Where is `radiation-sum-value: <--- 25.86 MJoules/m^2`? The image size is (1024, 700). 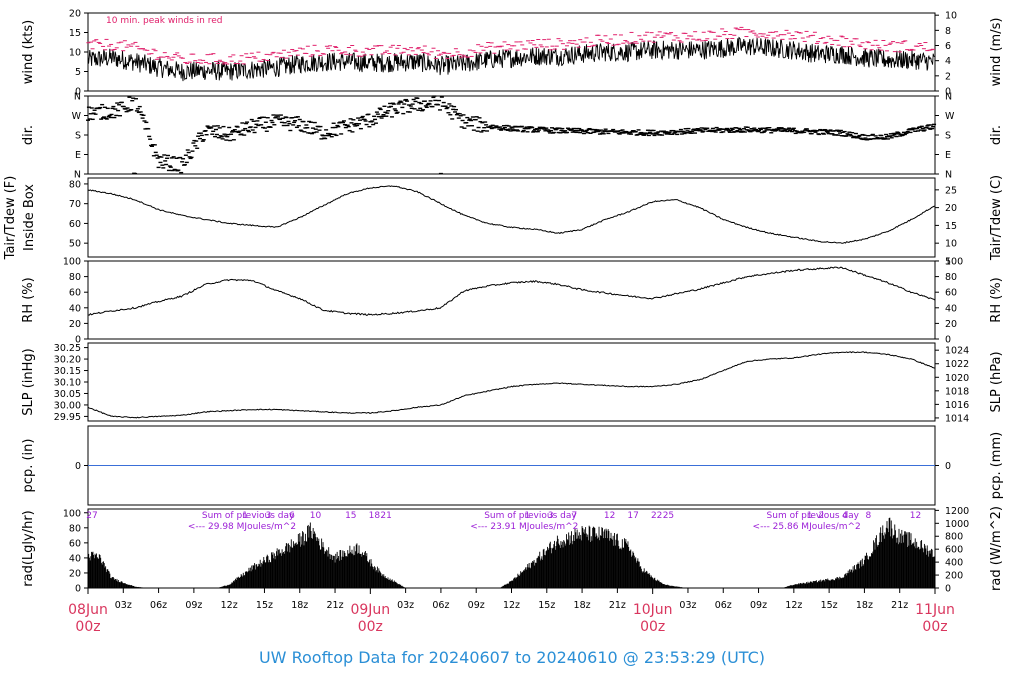 radiation-sum-value: <--- 25.86 MJoules/m^2 is located at coordinates (807, 527).